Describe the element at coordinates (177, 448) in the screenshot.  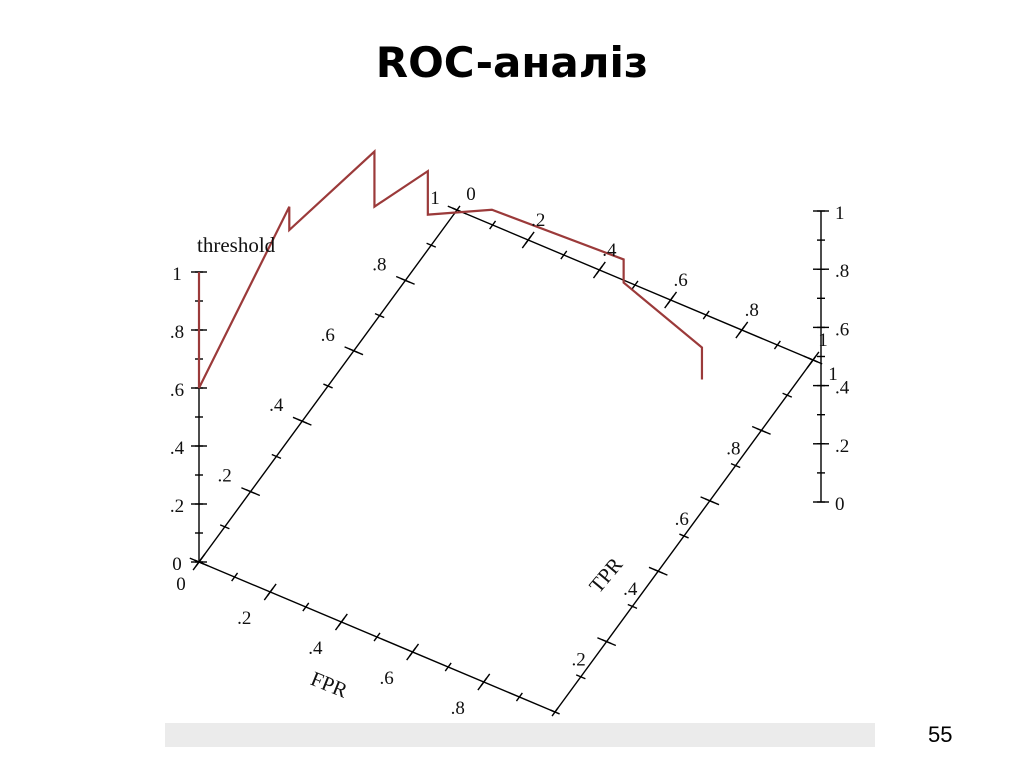
I see `threshold-tick-label: .4` at that location.